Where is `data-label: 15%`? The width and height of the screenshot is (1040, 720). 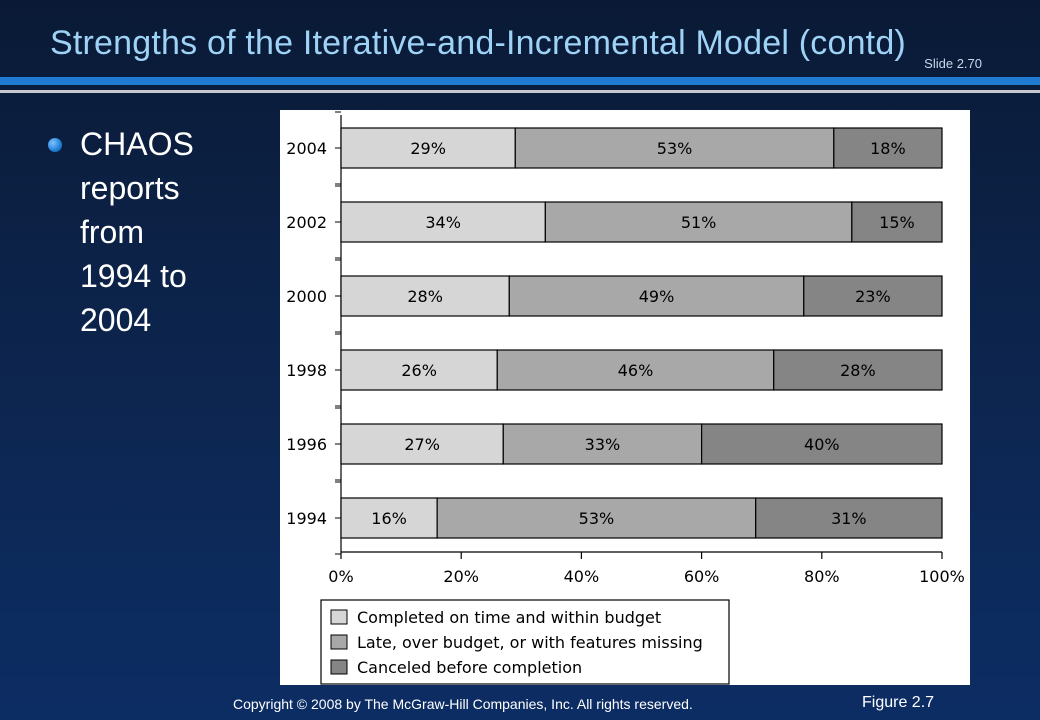
data-label: 15% is located at coordinates (897, 222).